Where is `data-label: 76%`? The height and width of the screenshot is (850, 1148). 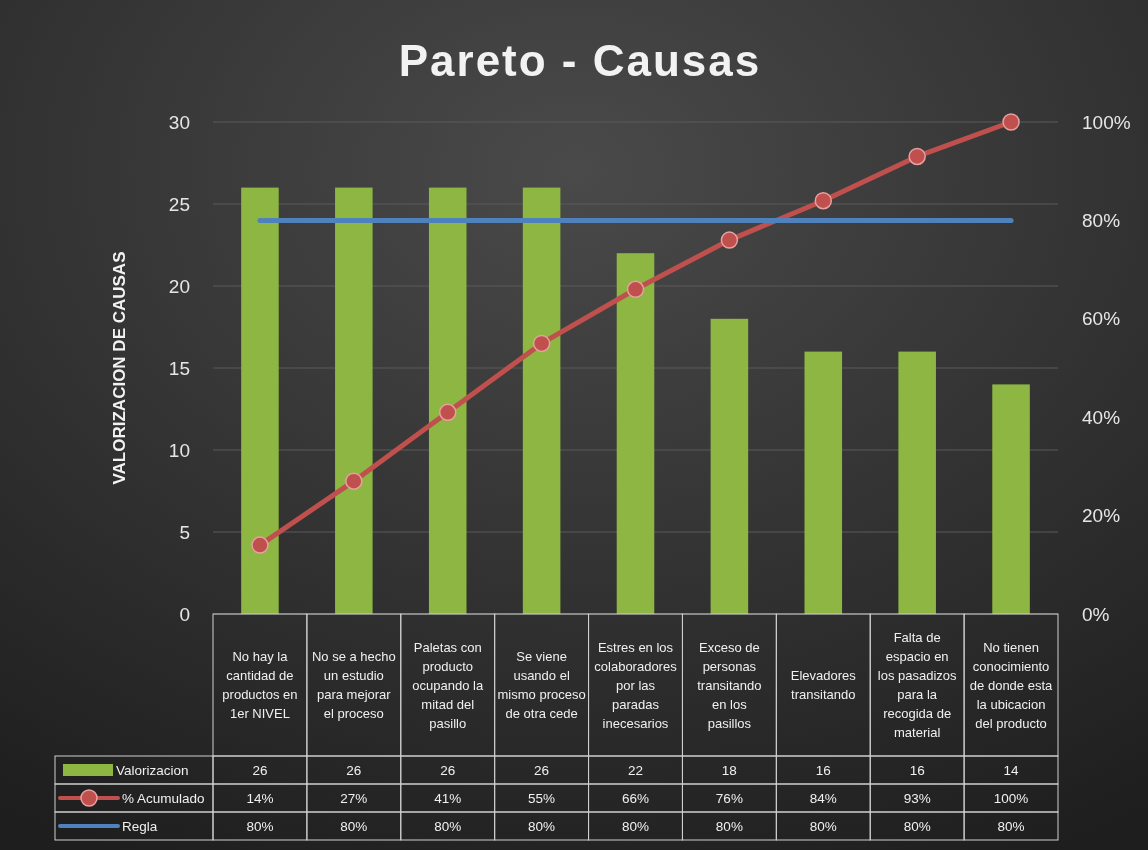
data-label: 76% is located at coordinates (729, 798).